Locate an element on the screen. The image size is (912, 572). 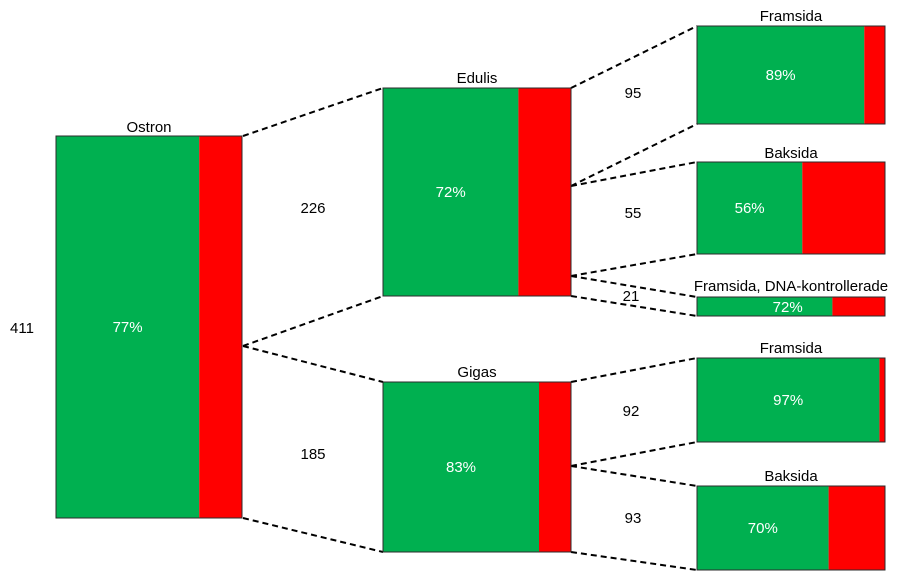
link-count-gigas-baksida: 93 is located at coordinates (633, 518).